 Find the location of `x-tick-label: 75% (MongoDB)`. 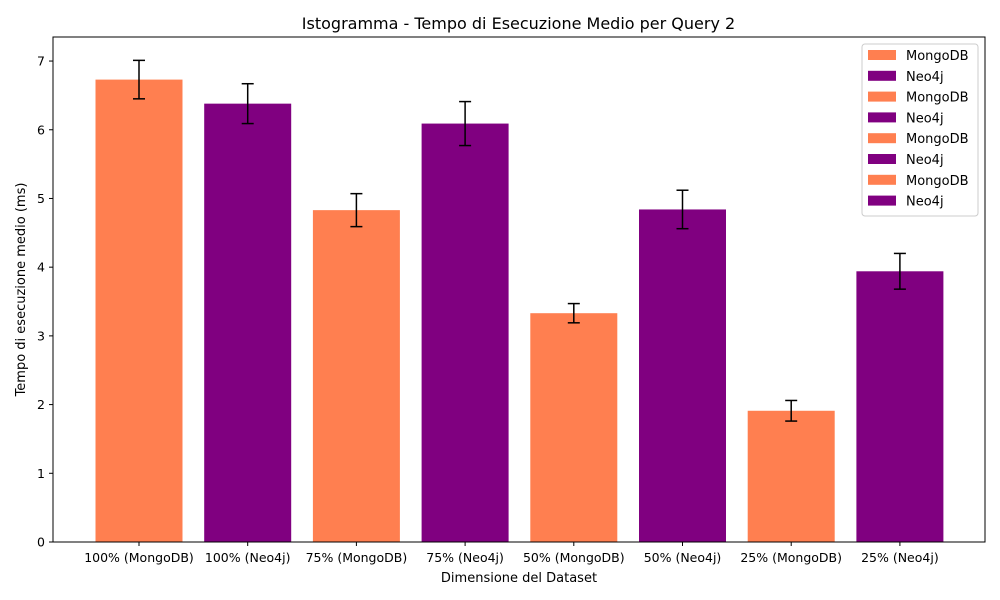

x-tick-label: 75% (MongoDB) is located at coordinates (357, 557).